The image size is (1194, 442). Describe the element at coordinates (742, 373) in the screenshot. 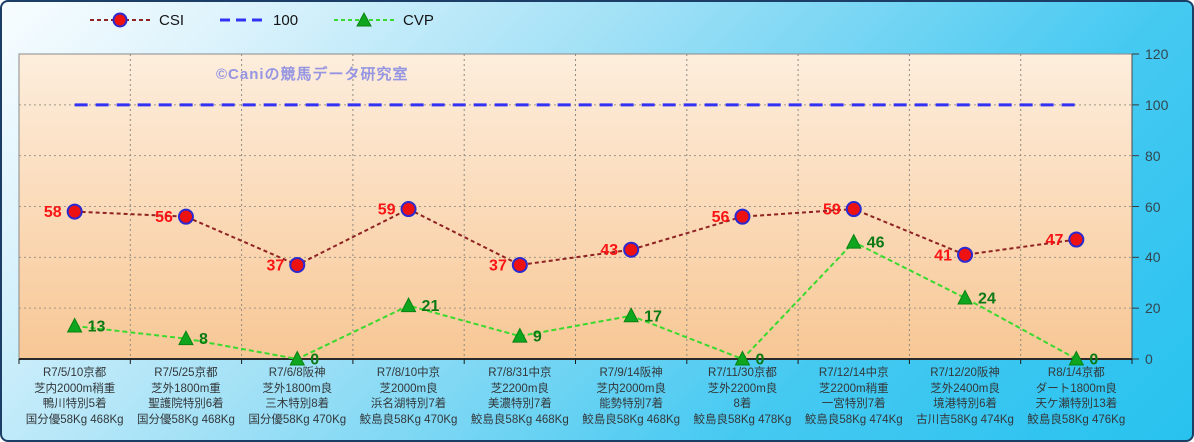

I see `x-category-label-line: R7/11/30京都` at that location.